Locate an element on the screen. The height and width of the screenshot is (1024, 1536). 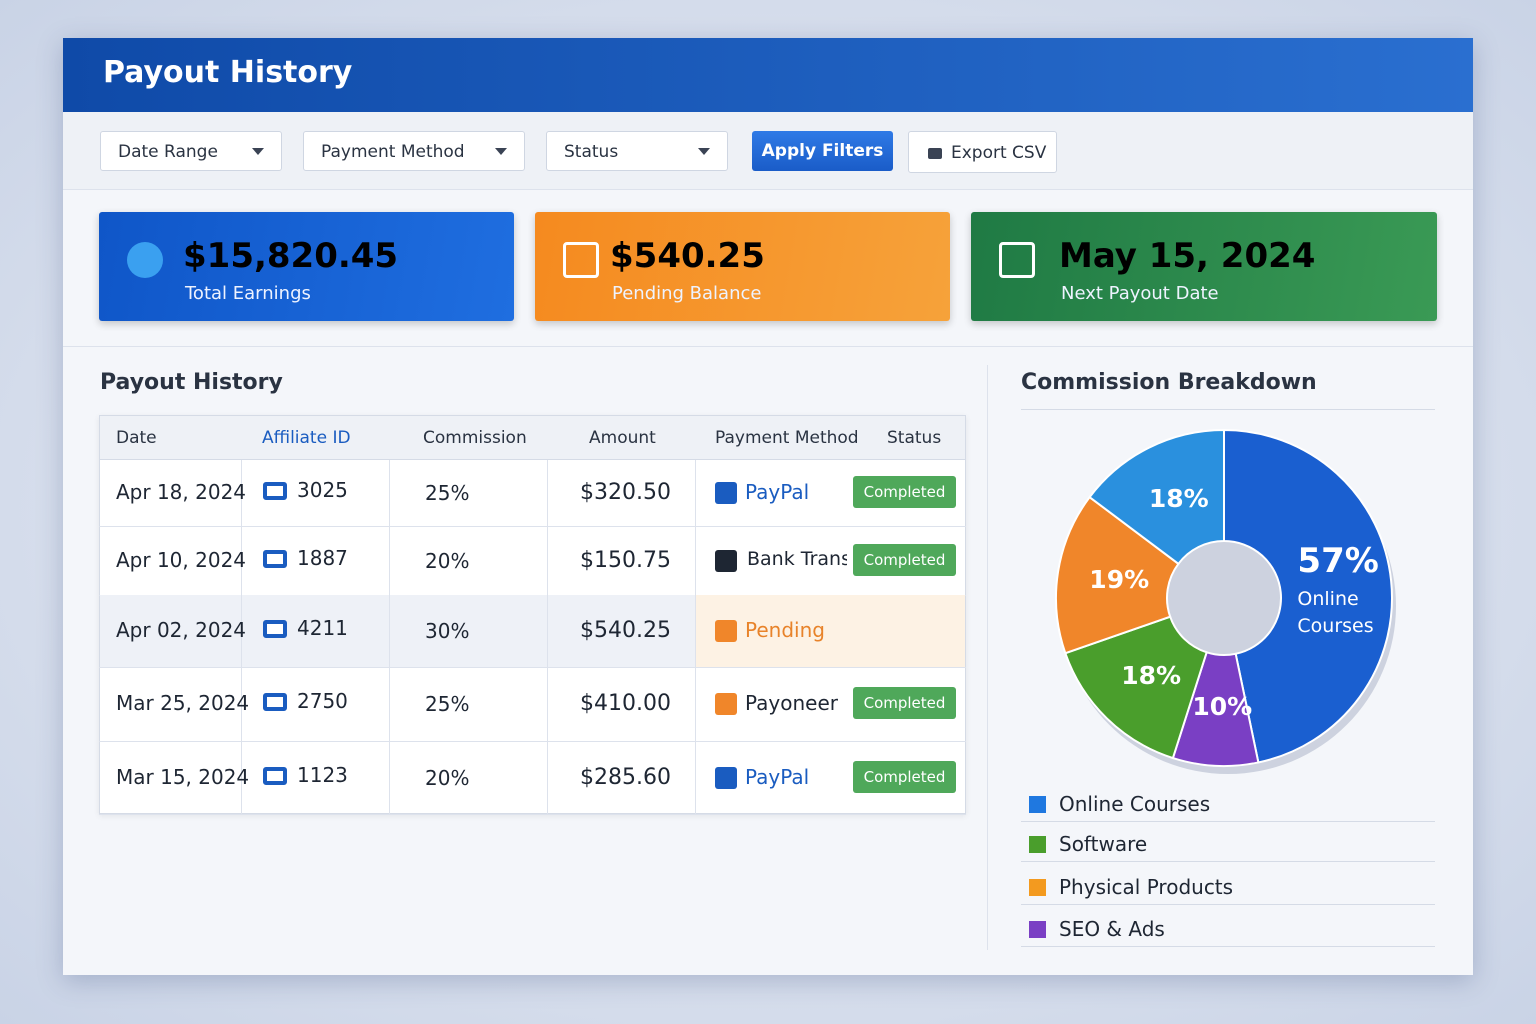
affiliate-id: 1887 is located at coordinates (322, 557).